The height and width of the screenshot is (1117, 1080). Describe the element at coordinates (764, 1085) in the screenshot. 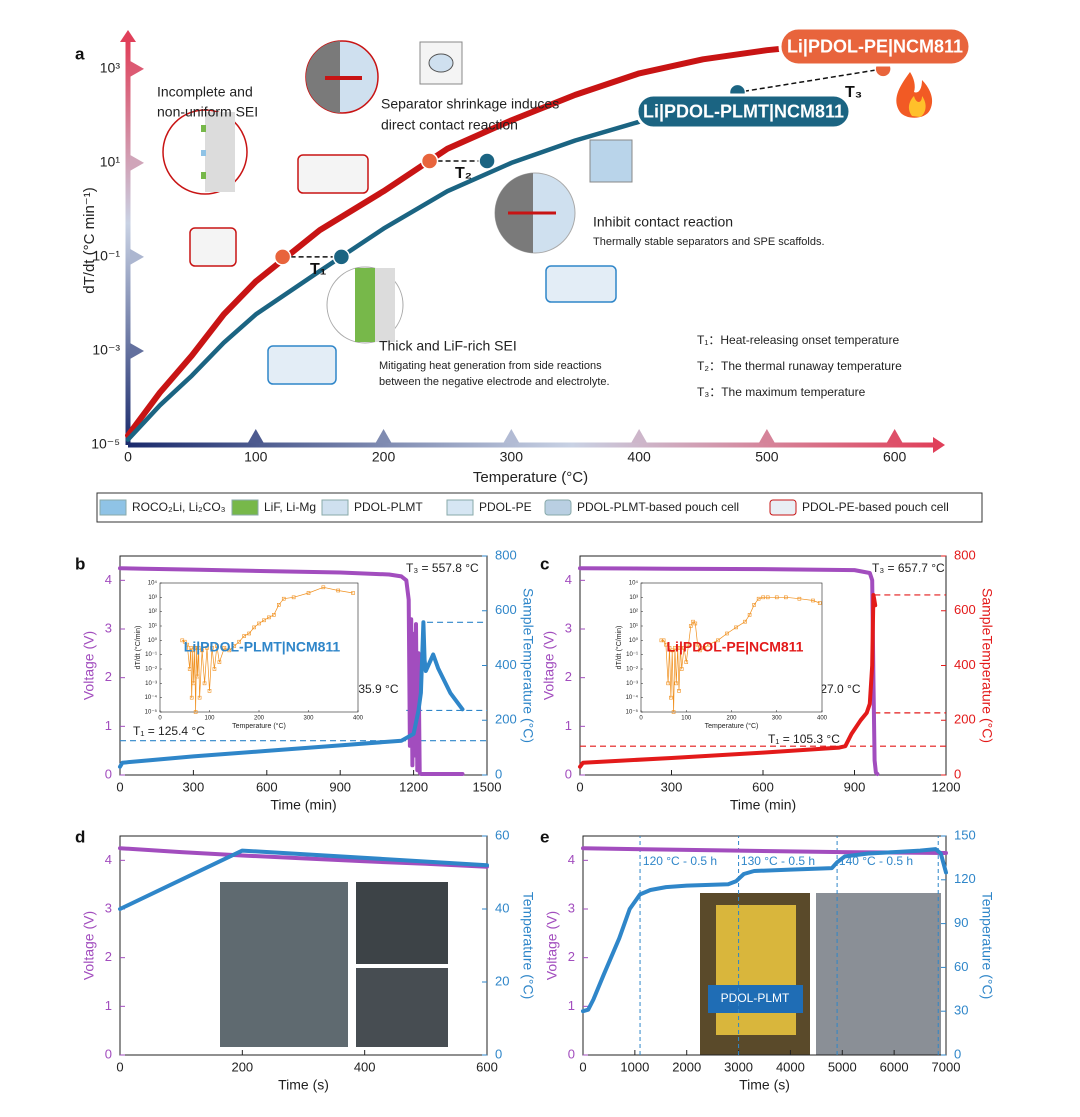

I see `x-axis-label: Time (s)` at that location.